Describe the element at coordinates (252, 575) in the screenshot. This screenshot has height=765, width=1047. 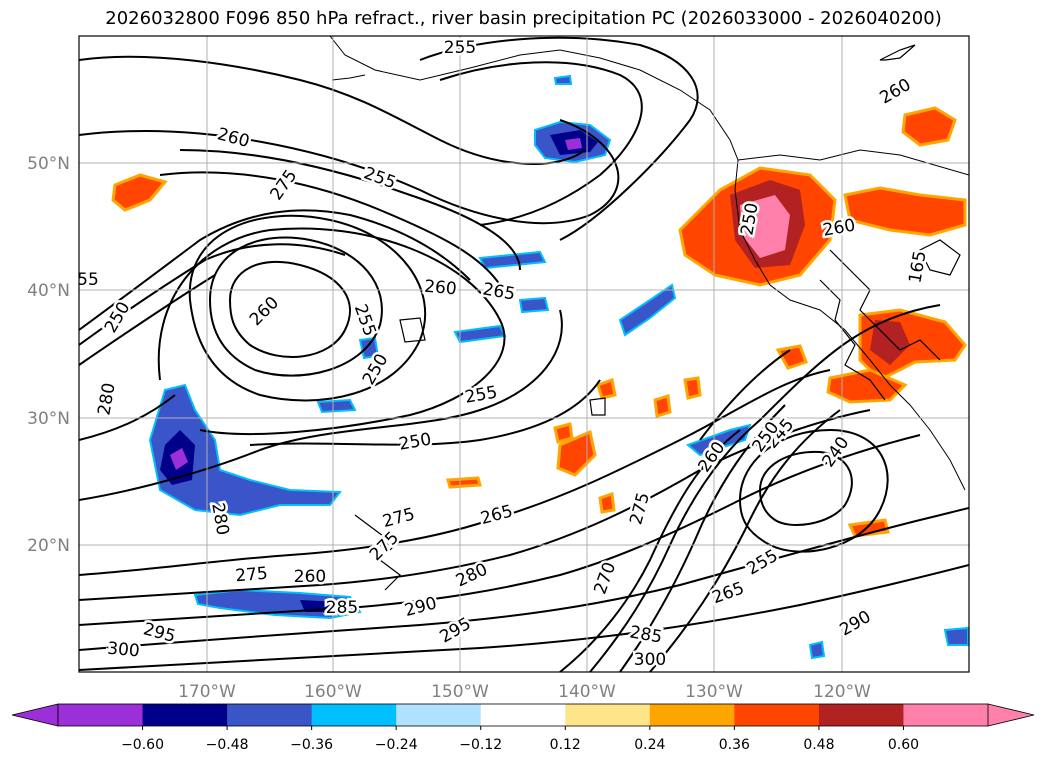
I see `contour-label: 275` at that location.